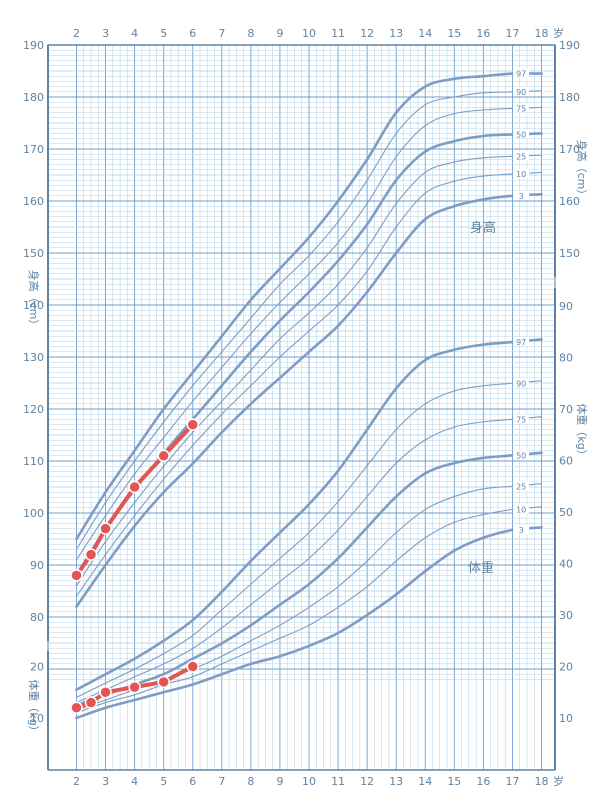 This screenshot has width=604, height=809. What do you see at coordinates (566, 409) in the screenshot?
I see `weight-tick-label-right: 70` at bounding box center [566, 409].